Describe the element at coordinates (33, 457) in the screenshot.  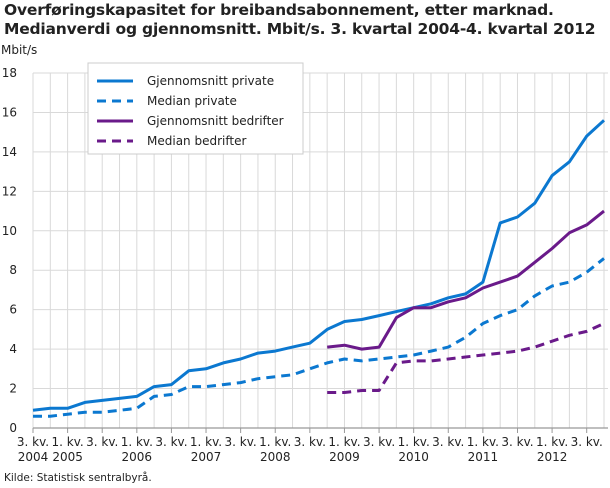
I see `x-tick-year: 2004` at that location.